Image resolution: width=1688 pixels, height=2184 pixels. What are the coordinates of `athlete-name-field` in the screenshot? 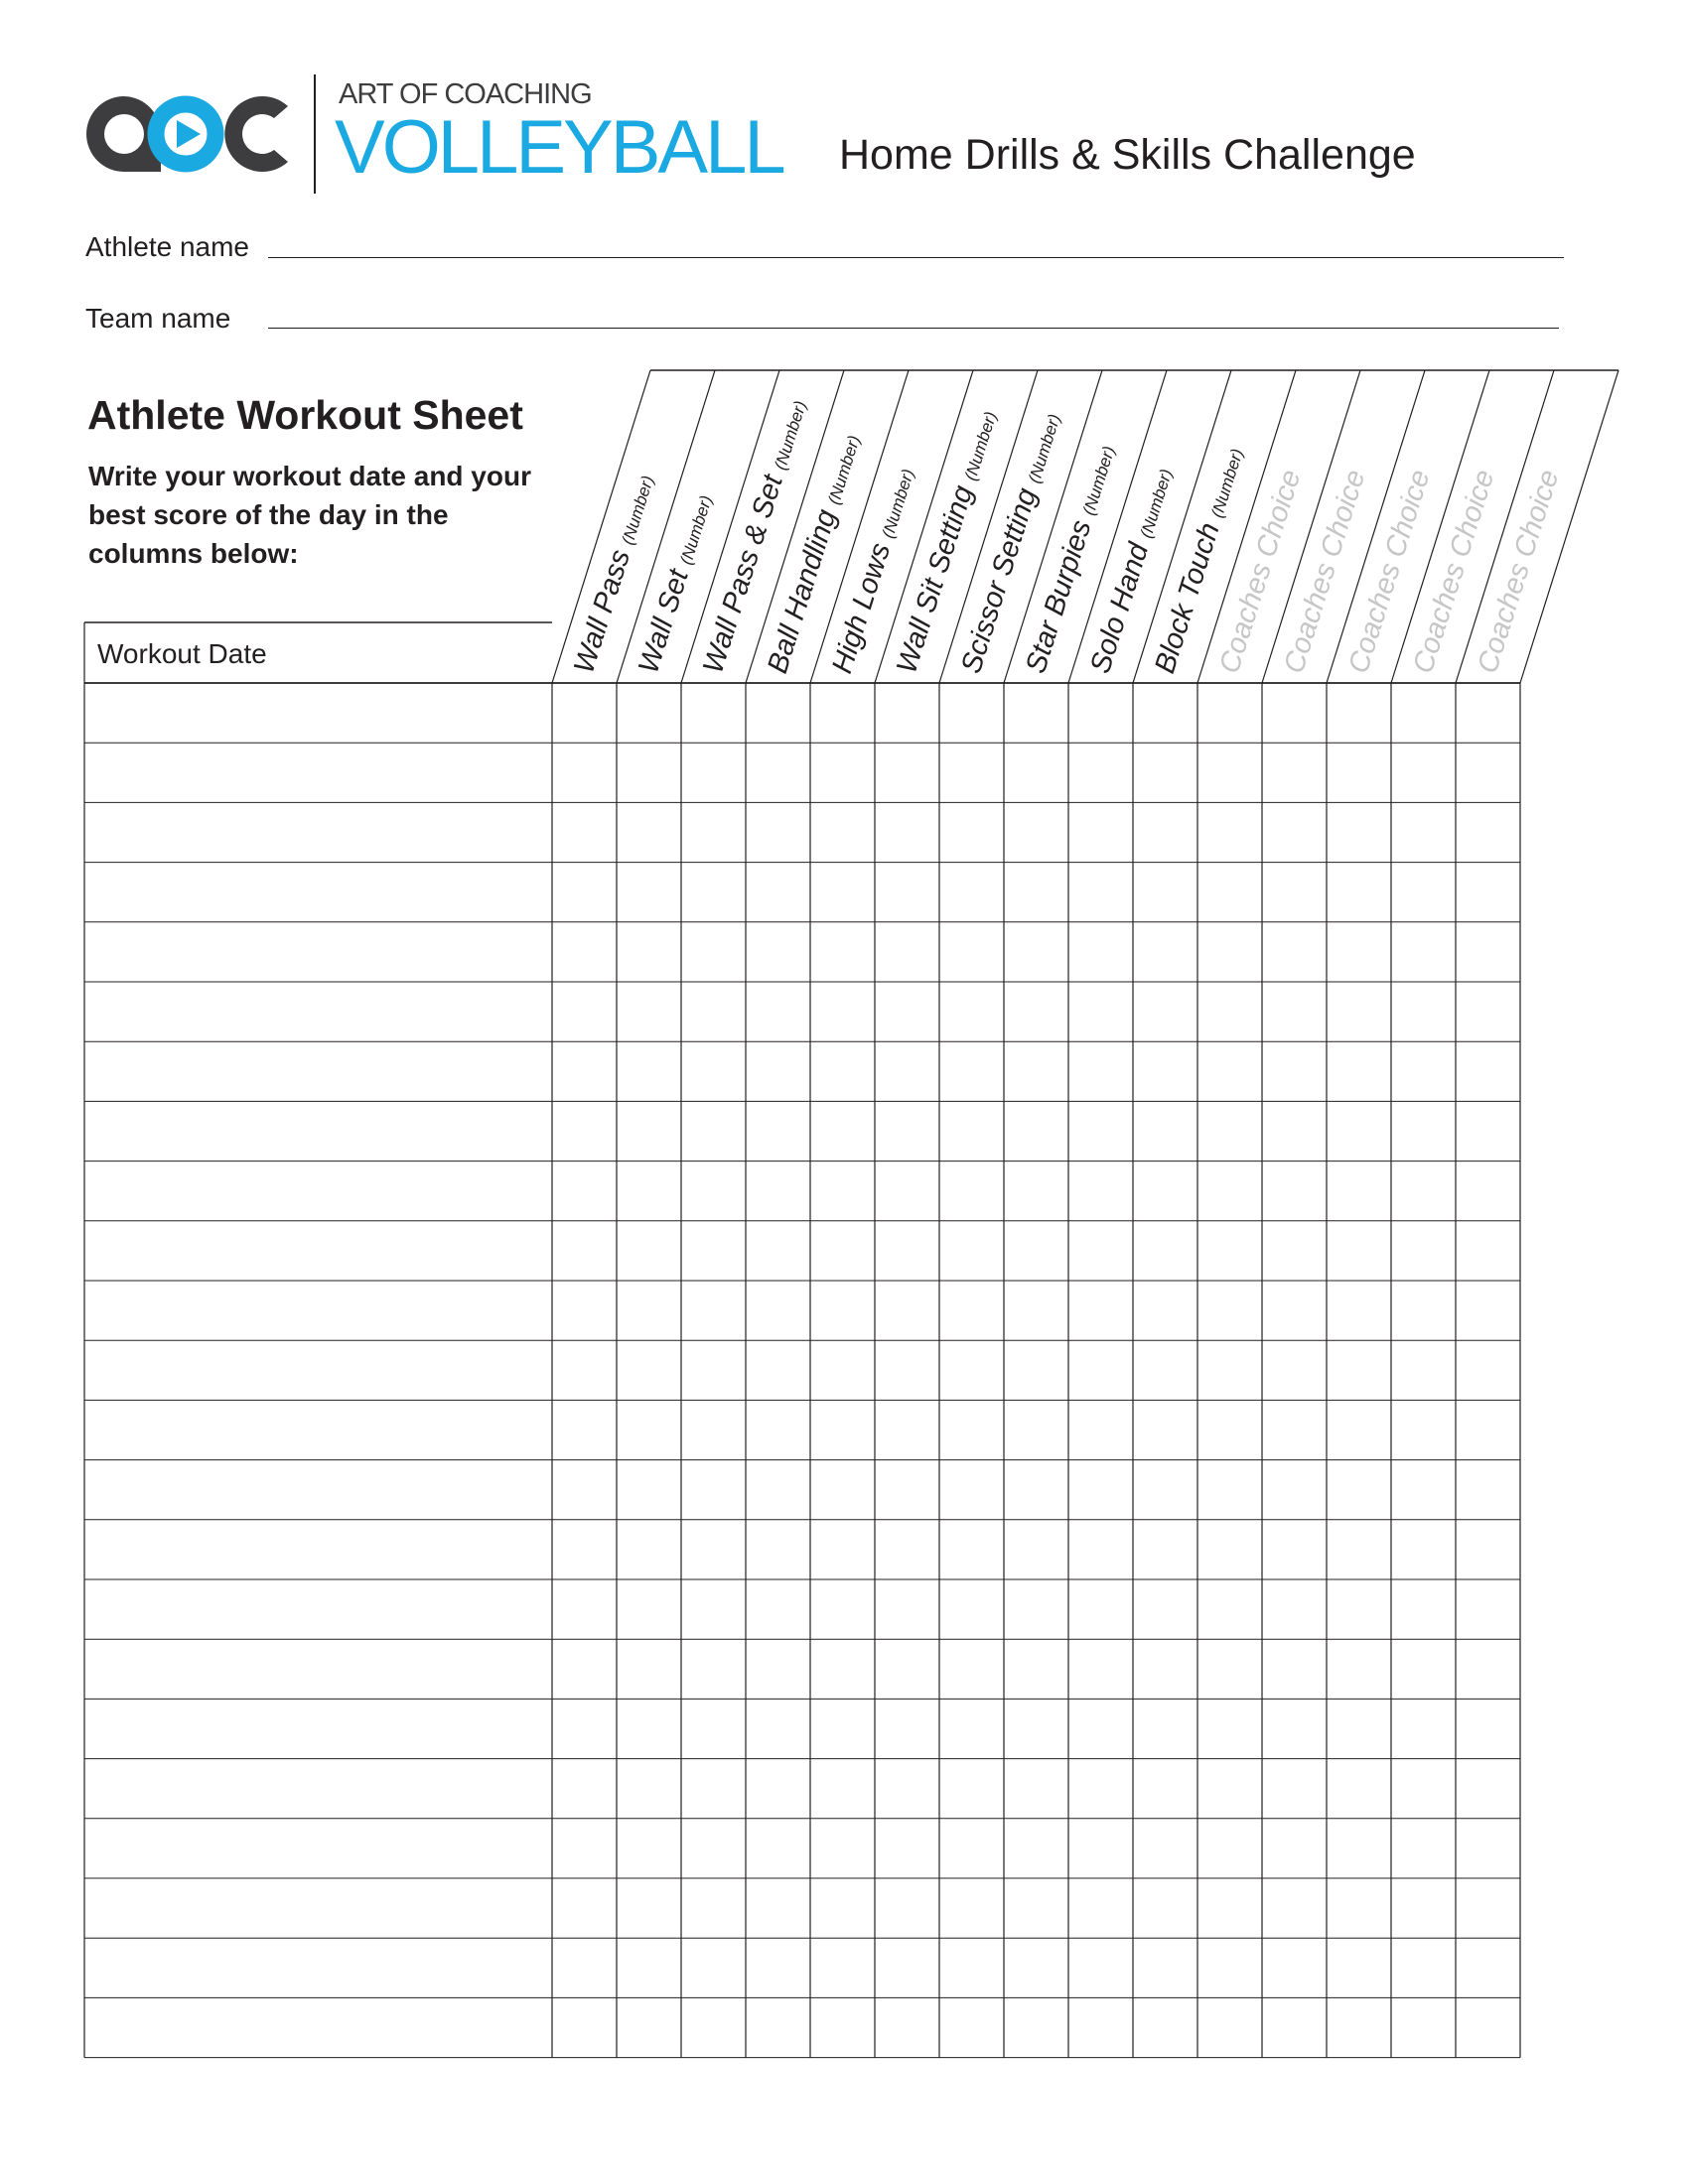 It's located at (916, 257).